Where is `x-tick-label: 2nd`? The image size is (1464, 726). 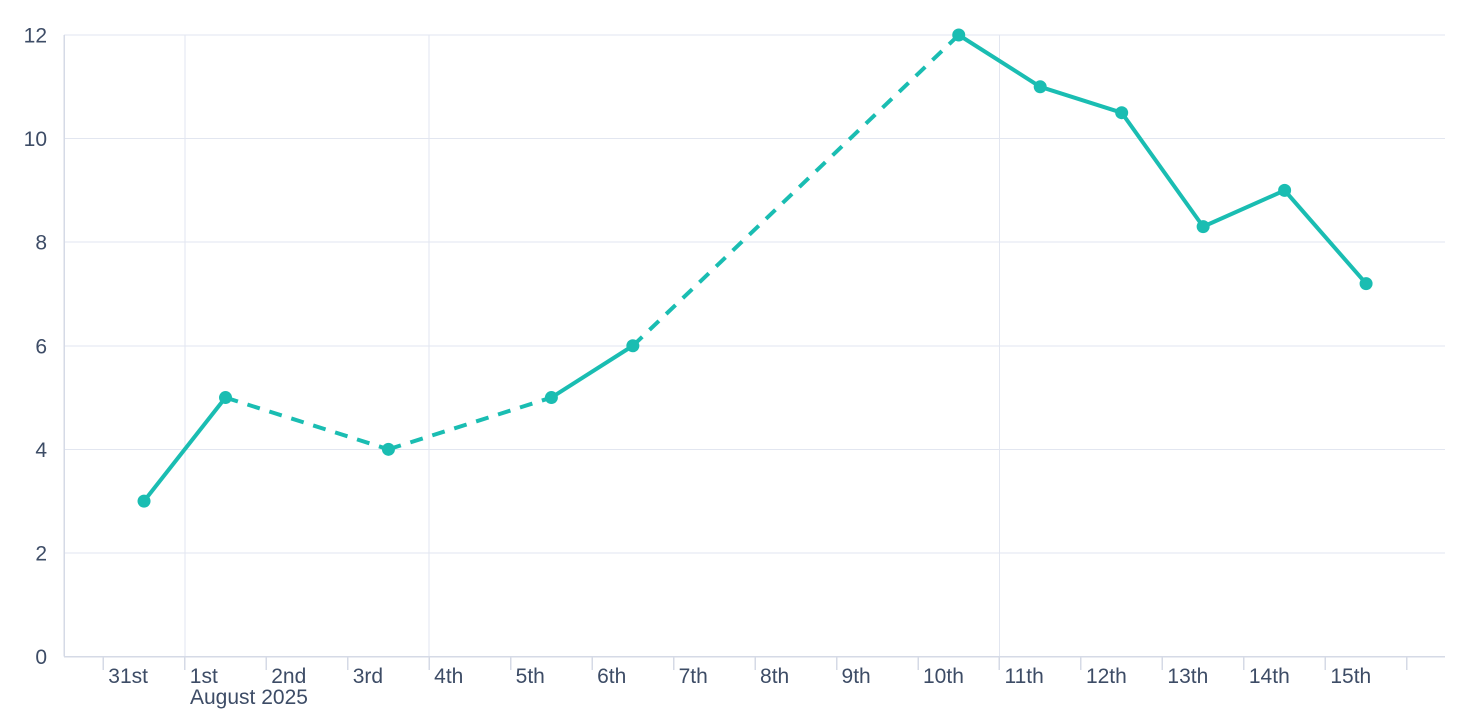
x-tick-label: 2nd is located at coordinates (288, 676).